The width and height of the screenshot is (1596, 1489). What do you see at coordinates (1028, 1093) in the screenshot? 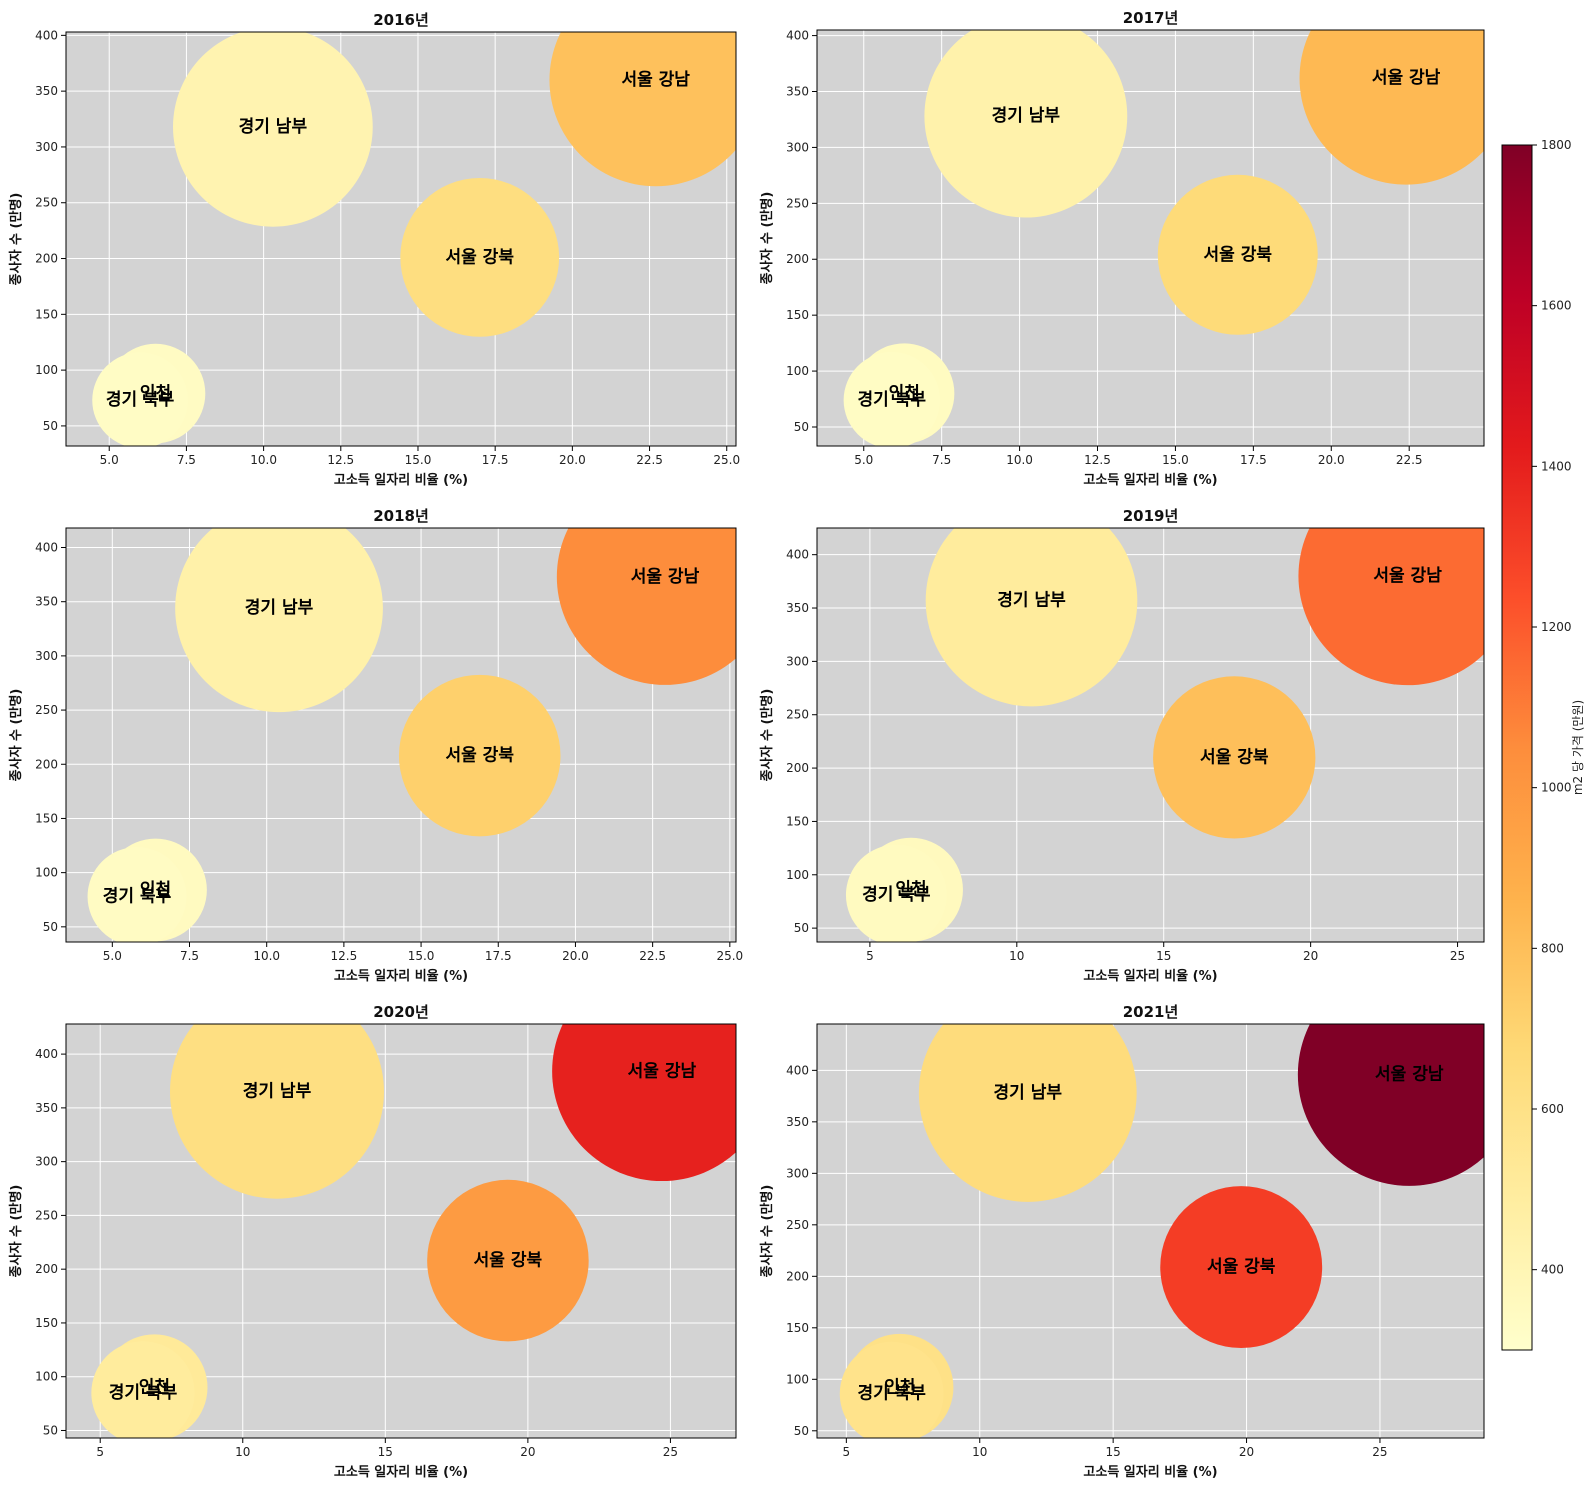
I see `bubble-label: 경기 남부` at bounding box center [1028, 1093].